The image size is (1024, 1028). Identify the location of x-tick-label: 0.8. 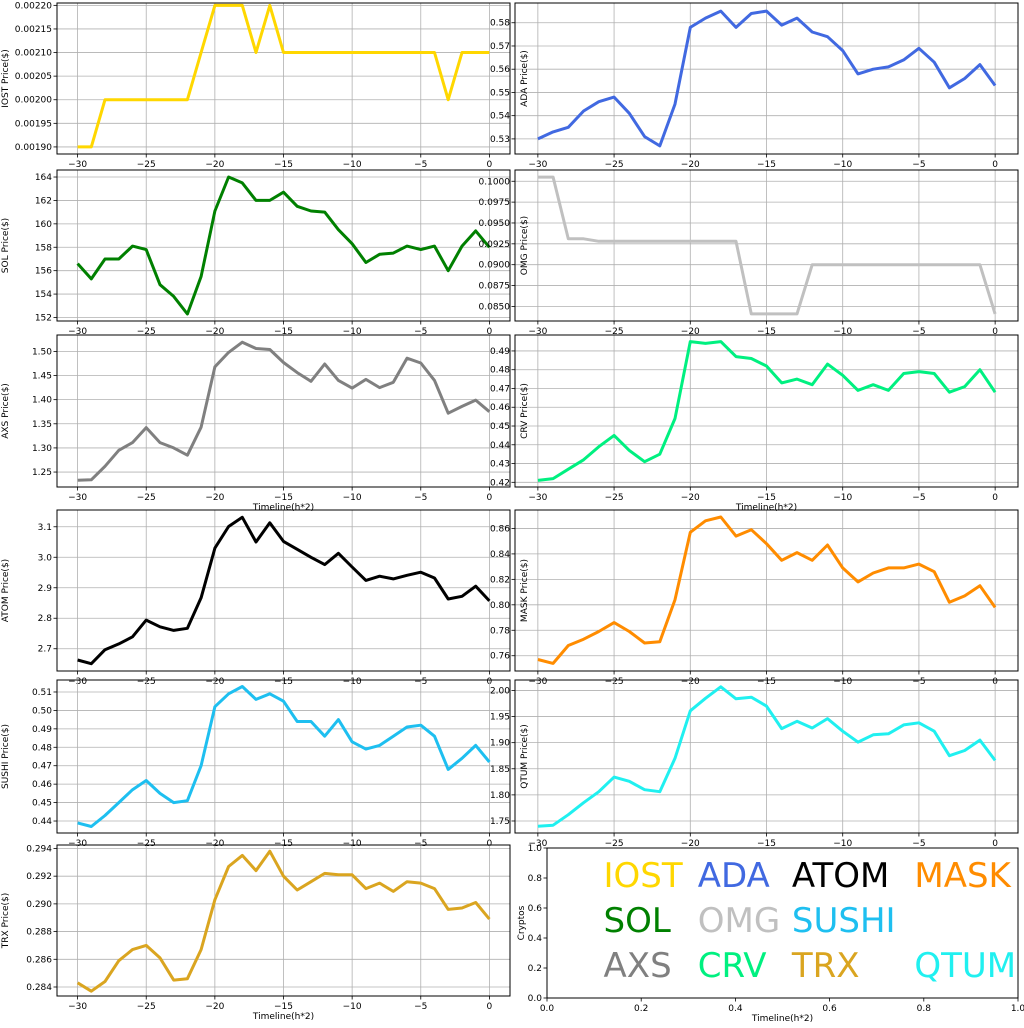
(924, 1009).